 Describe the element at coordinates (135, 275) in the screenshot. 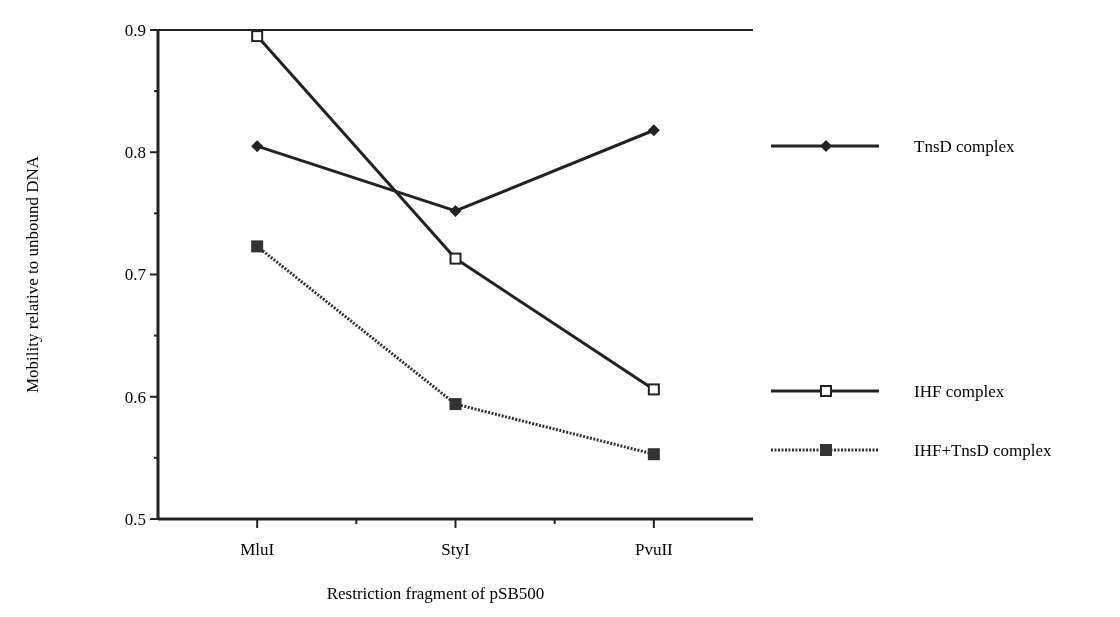

I see `y-tick-label: 0.7` at that location.